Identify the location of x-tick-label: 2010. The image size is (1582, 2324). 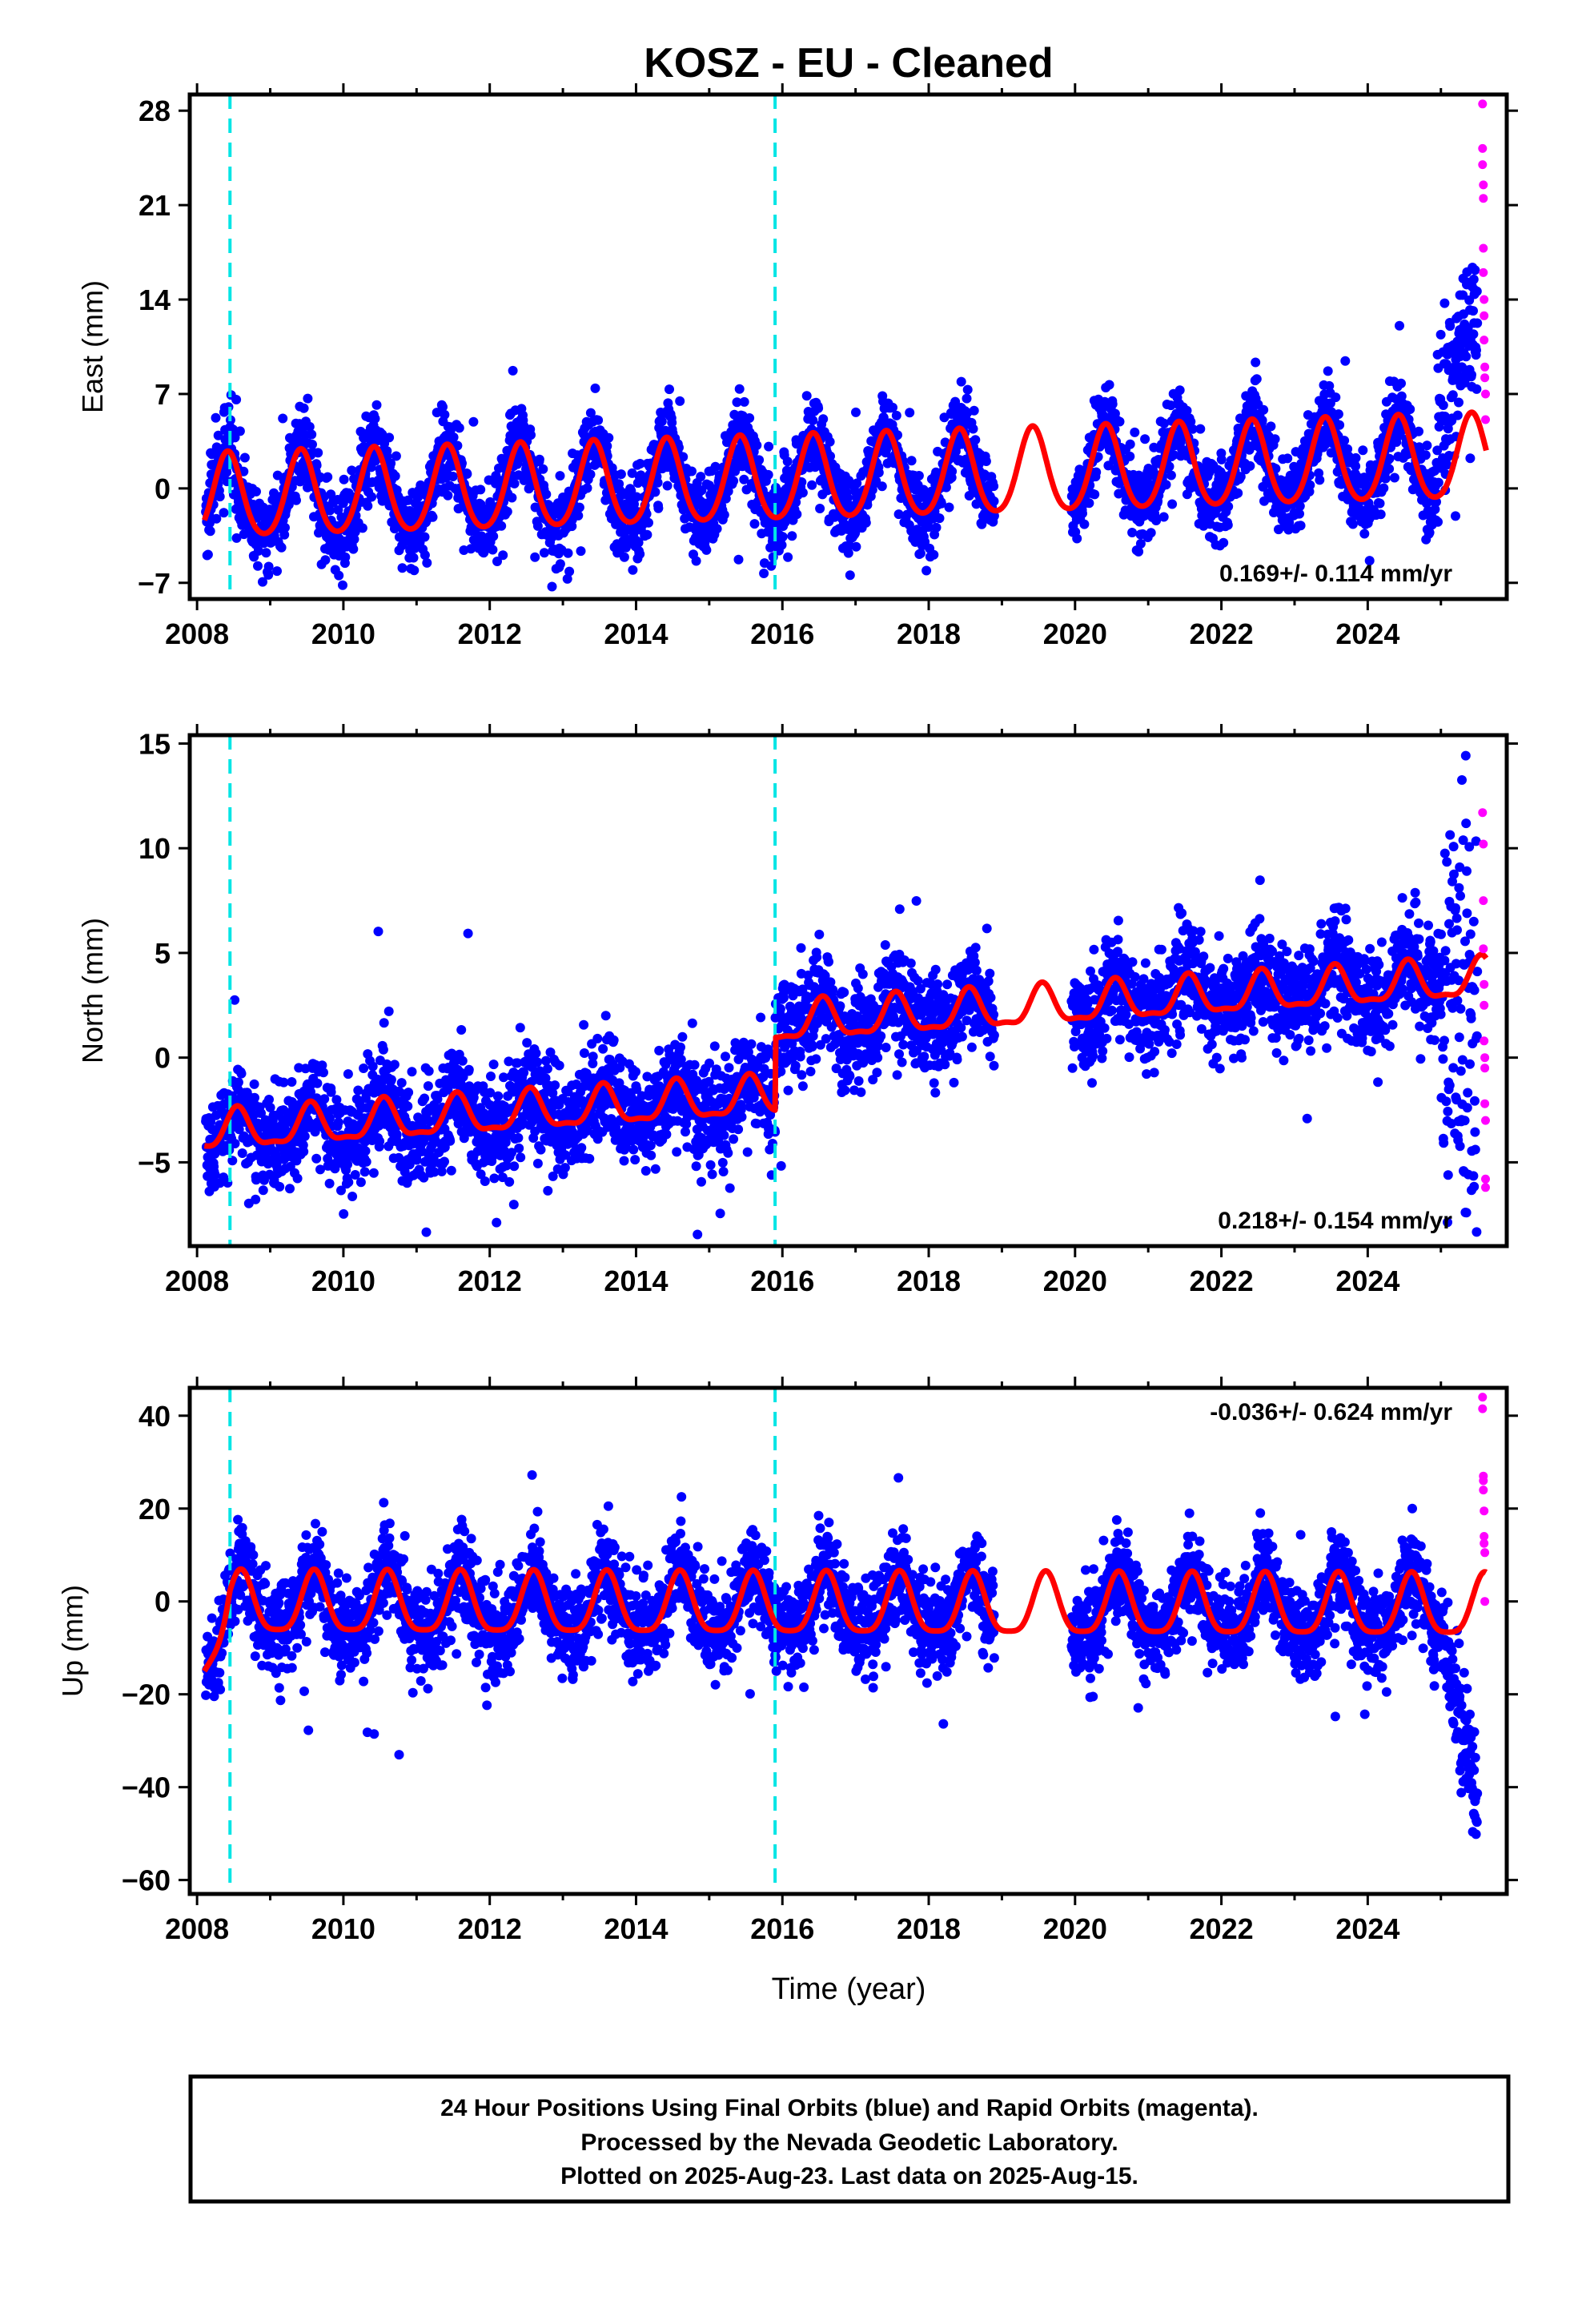
(343, 633).